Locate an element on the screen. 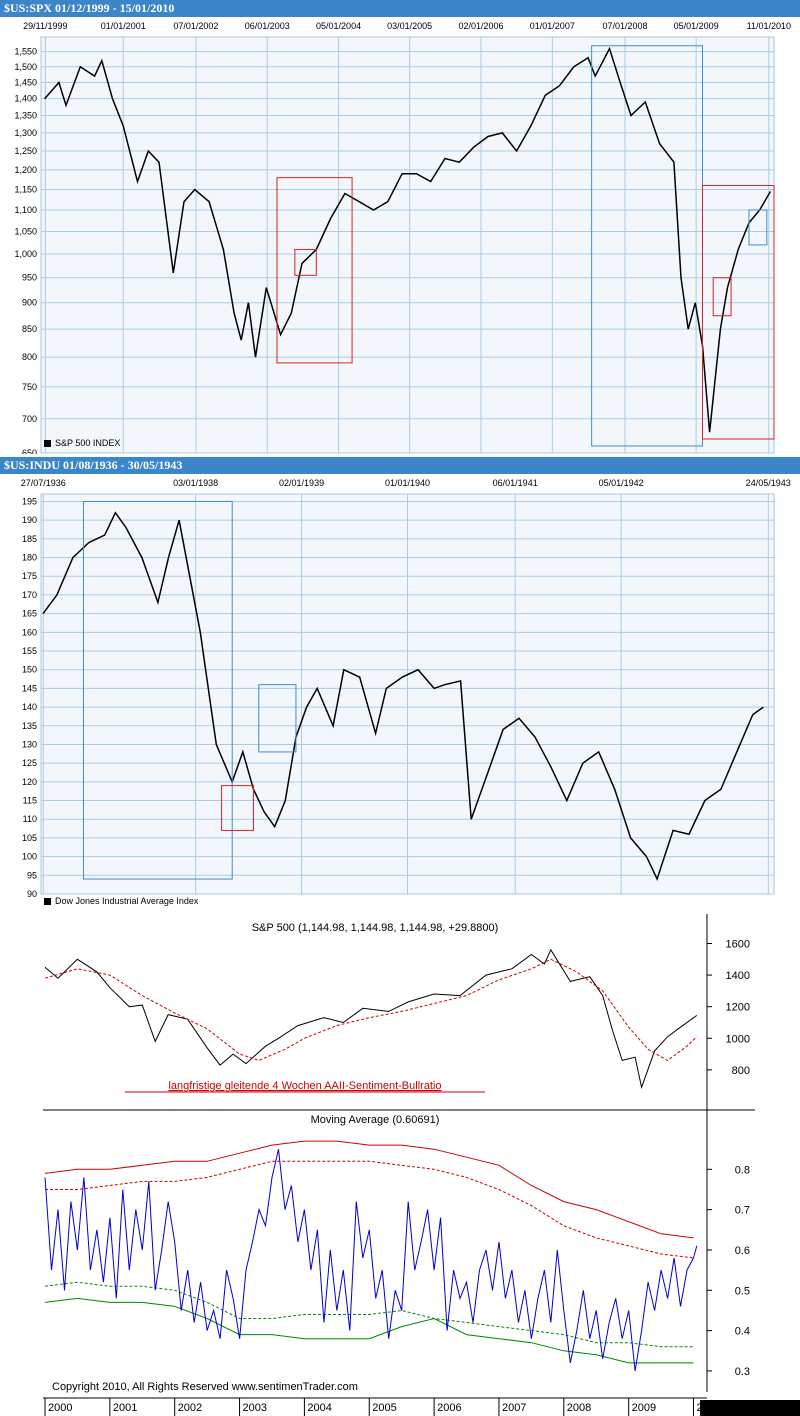 The image size is (800, 1416). x-tick-label: 01/01/1940 is located at coordinates (407, 483).